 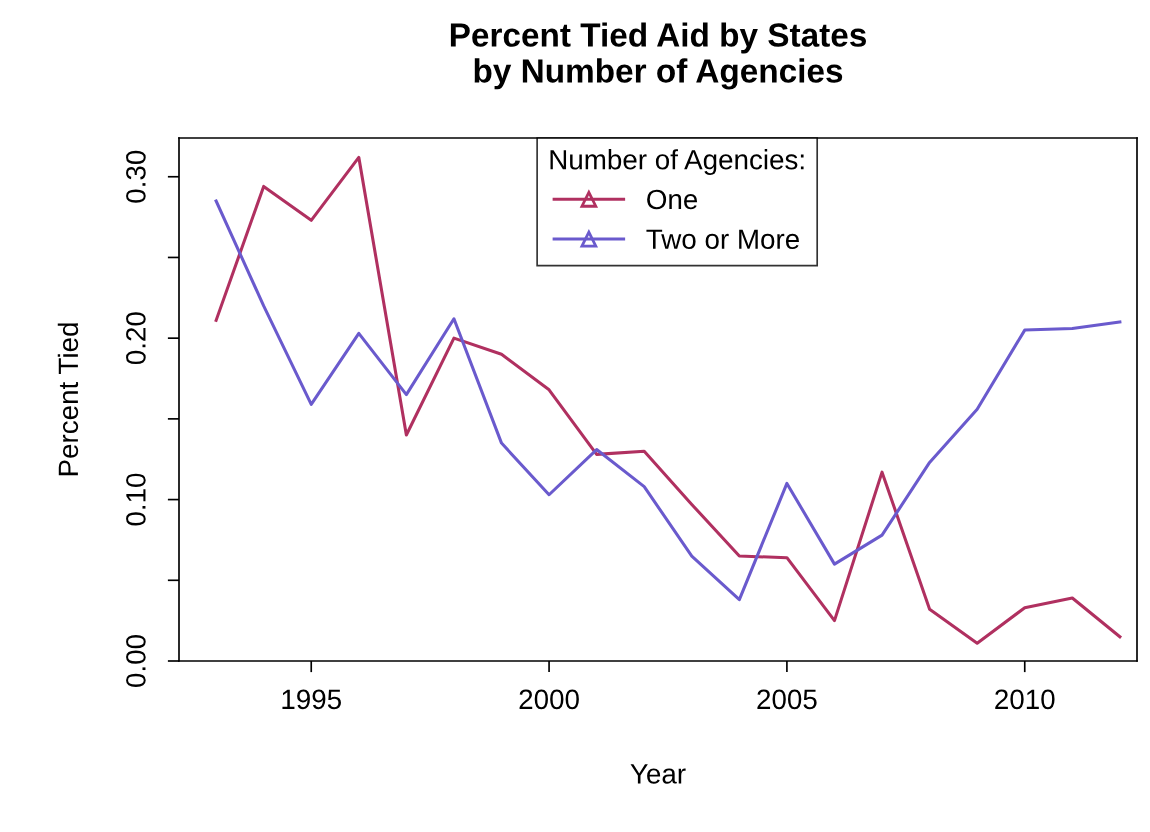 I want to click on y-axis-title: Percent Tied, so click(x=68, y=399).